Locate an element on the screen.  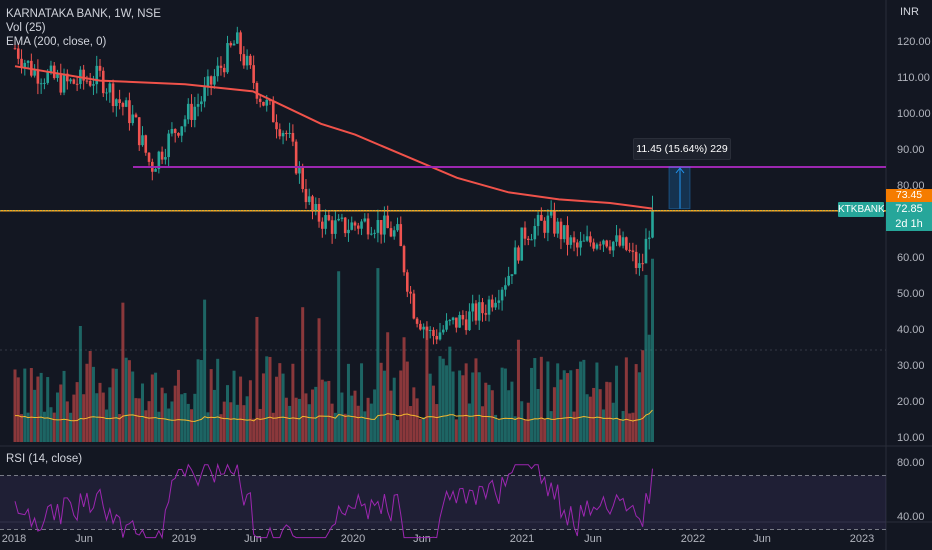
volume-legend: Vol (25) is located at coordinates (26, 28).